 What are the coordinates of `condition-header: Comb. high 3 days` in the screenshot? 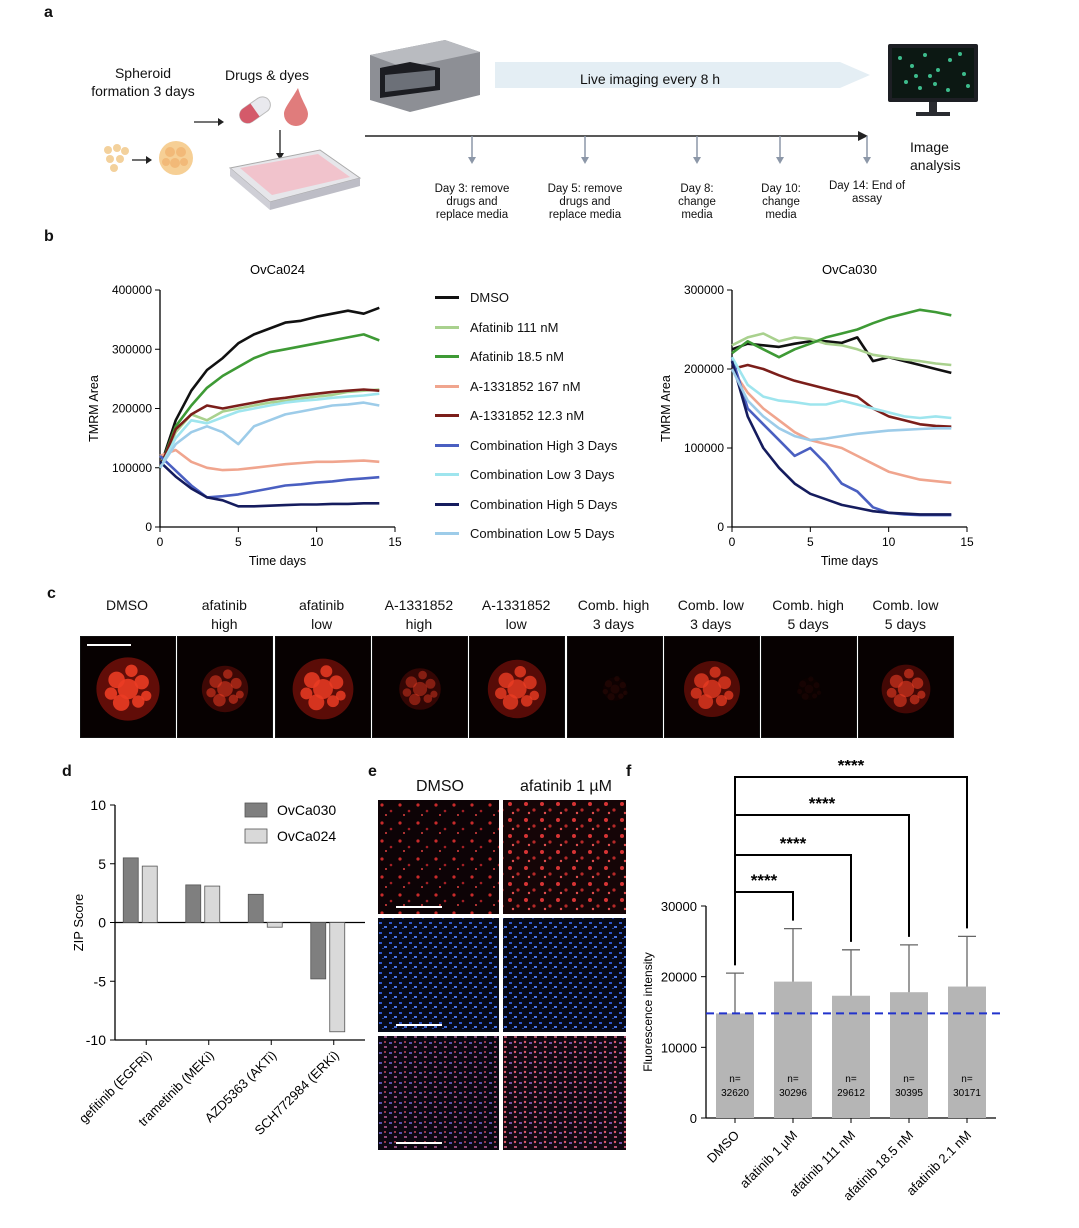 It's located at (614, 615).